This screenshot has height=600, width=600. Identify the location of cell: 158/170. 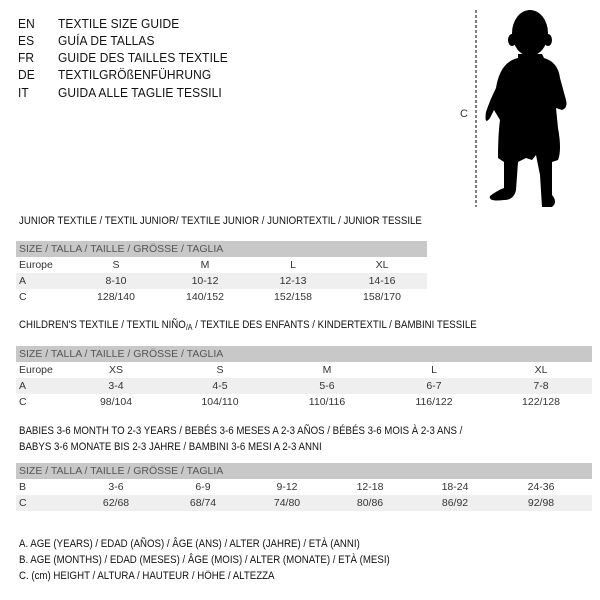
(382, 297).